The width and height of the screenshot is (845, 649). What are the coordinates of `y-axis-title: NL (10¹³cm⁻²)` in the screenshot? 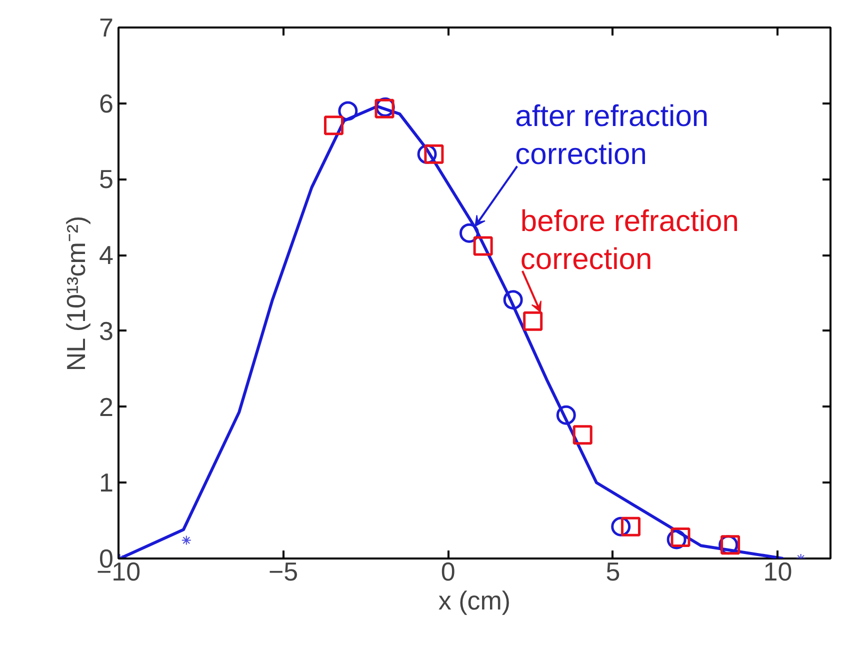 It's located at (76, 294).